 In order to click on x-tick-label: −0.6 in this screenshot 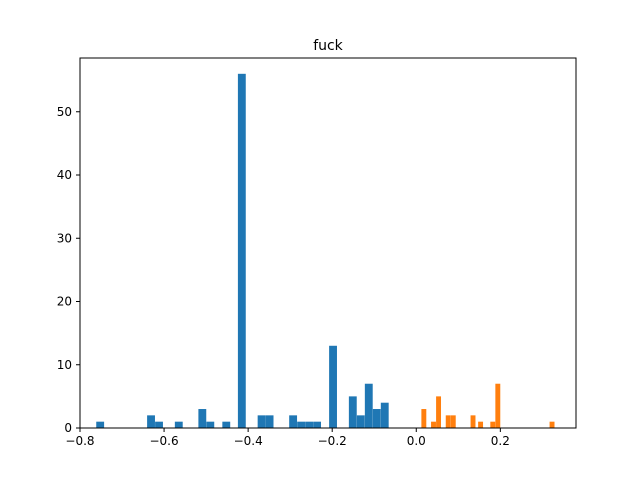, I will do `click(163, 441)`.